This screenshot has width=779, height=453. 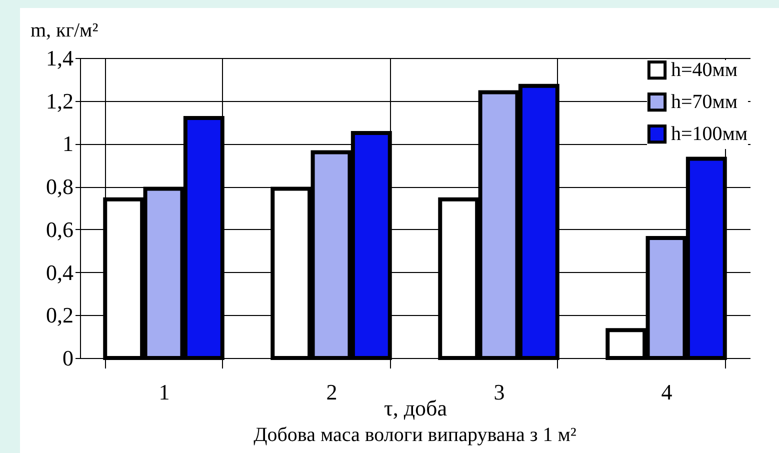 I want to click on x-tick-label: 4, so click(x=666, y=392).